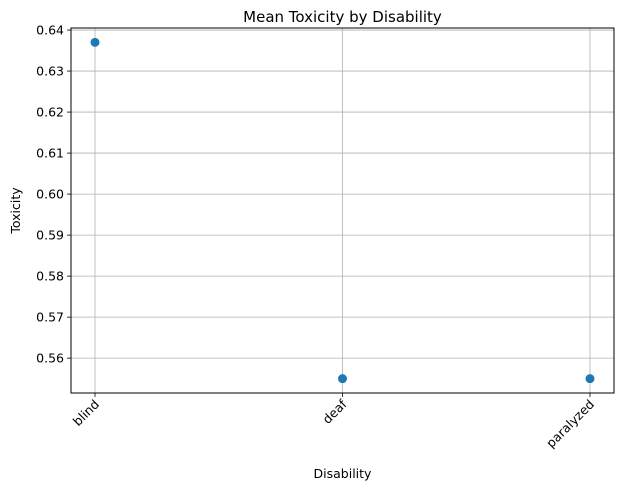 Image resolution: width=627 pixels, height=490 pixels. What do you see at coordinates (50, 235) in the screenshot?
I see `y-tick-label: 0.59` at bounding box center [50, 235].